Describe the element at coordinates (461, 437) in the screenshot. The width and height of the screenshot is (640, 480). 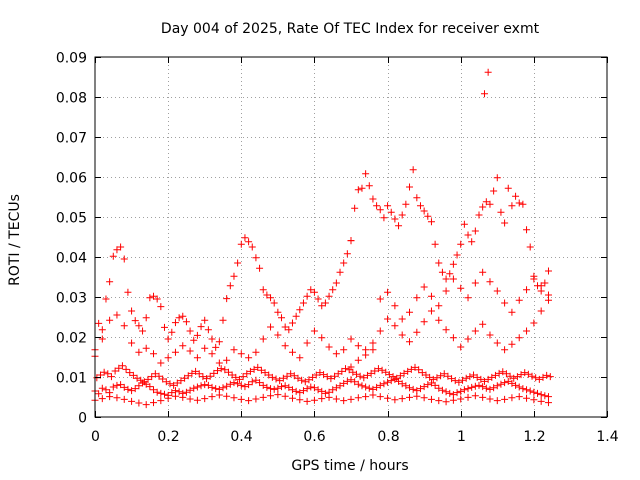
I see `x-tick-label: 1` at that location.